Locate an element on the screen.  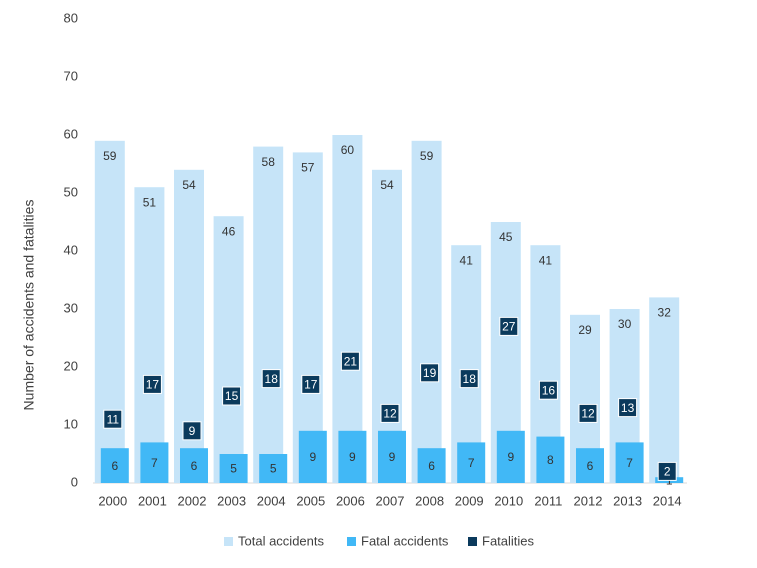
fatalities-marker: 21 is located at coordinates (350, 361).